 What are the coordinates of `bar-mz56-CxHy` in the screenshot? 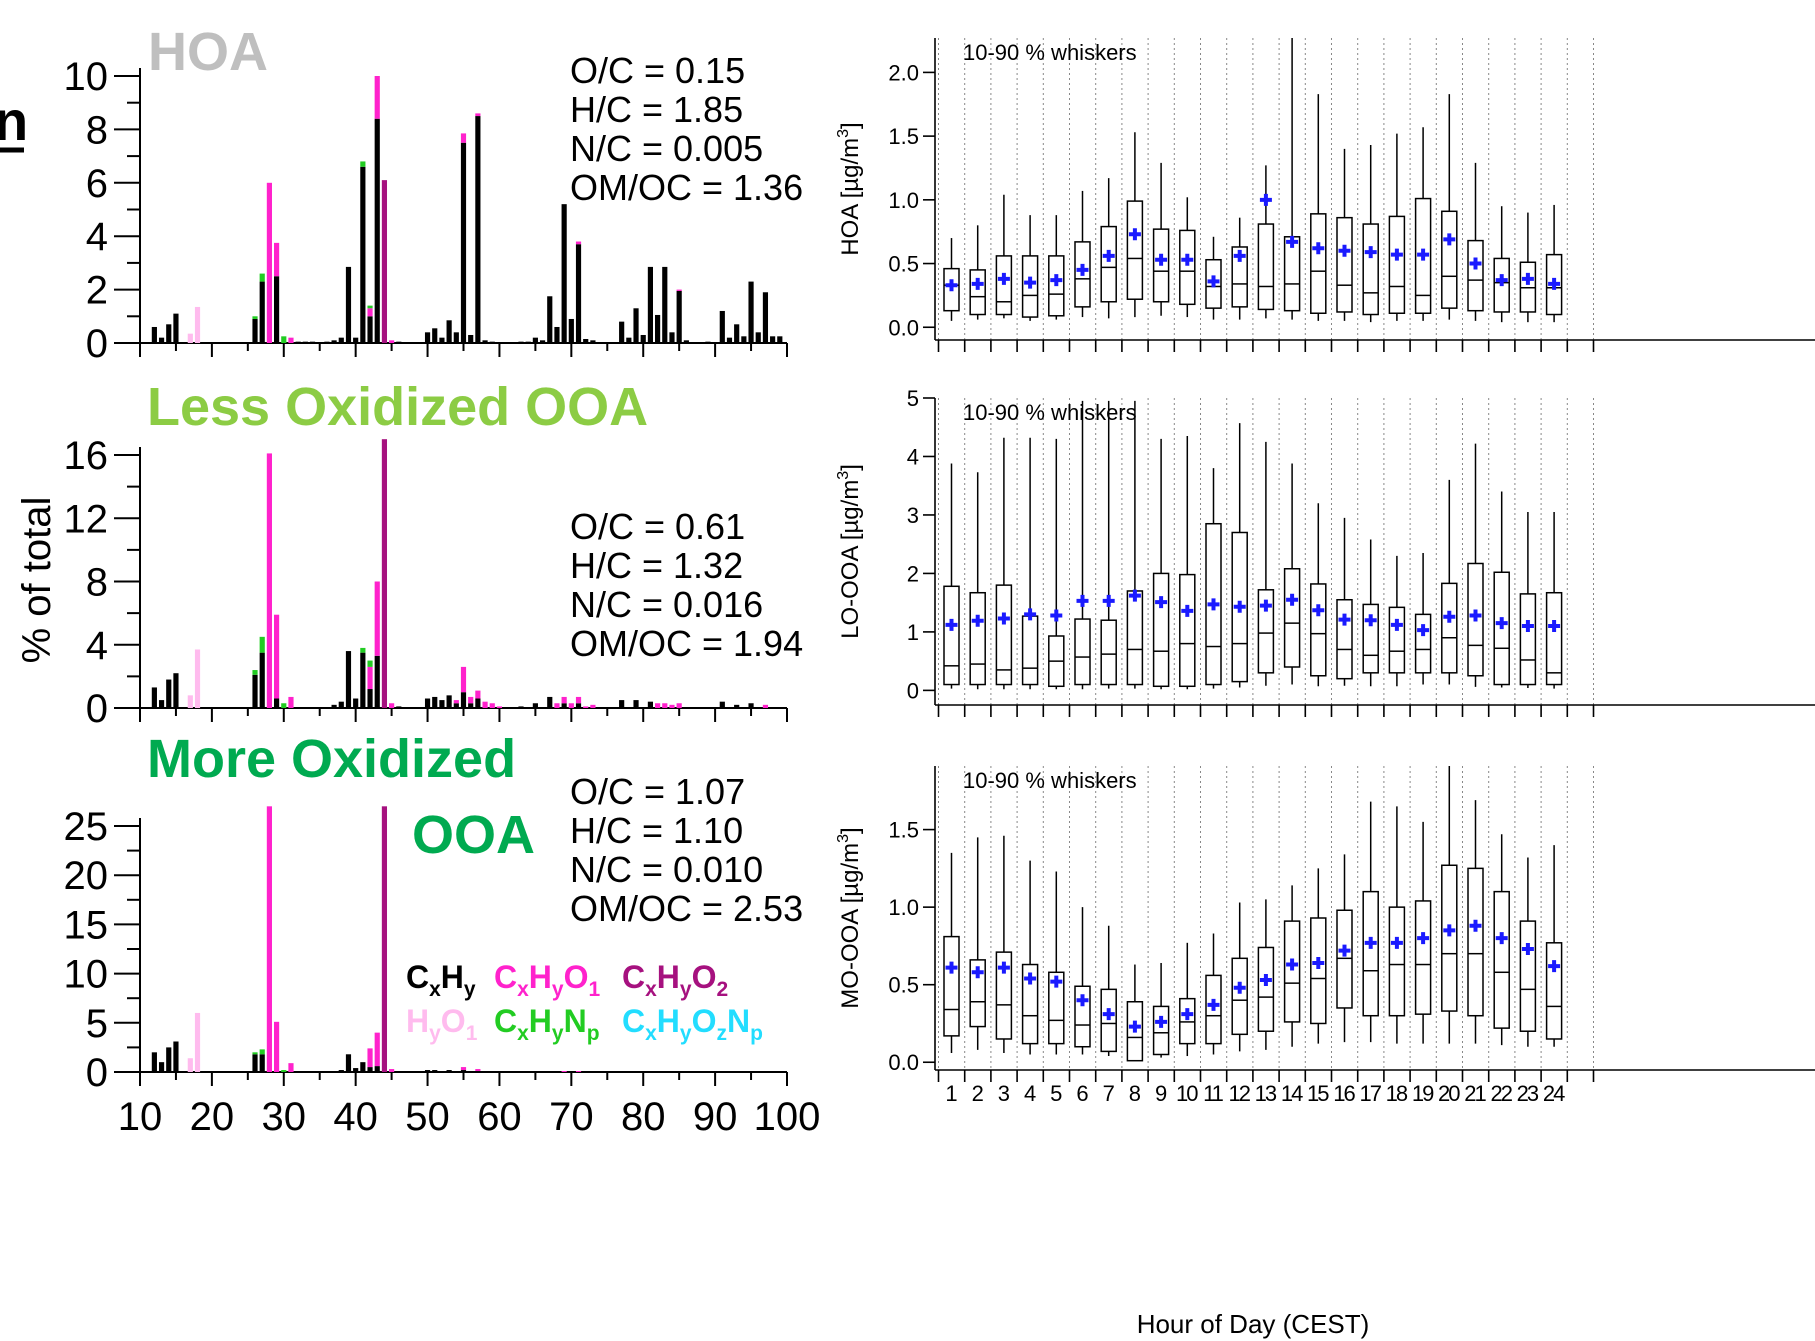 It's located at (471, 705).